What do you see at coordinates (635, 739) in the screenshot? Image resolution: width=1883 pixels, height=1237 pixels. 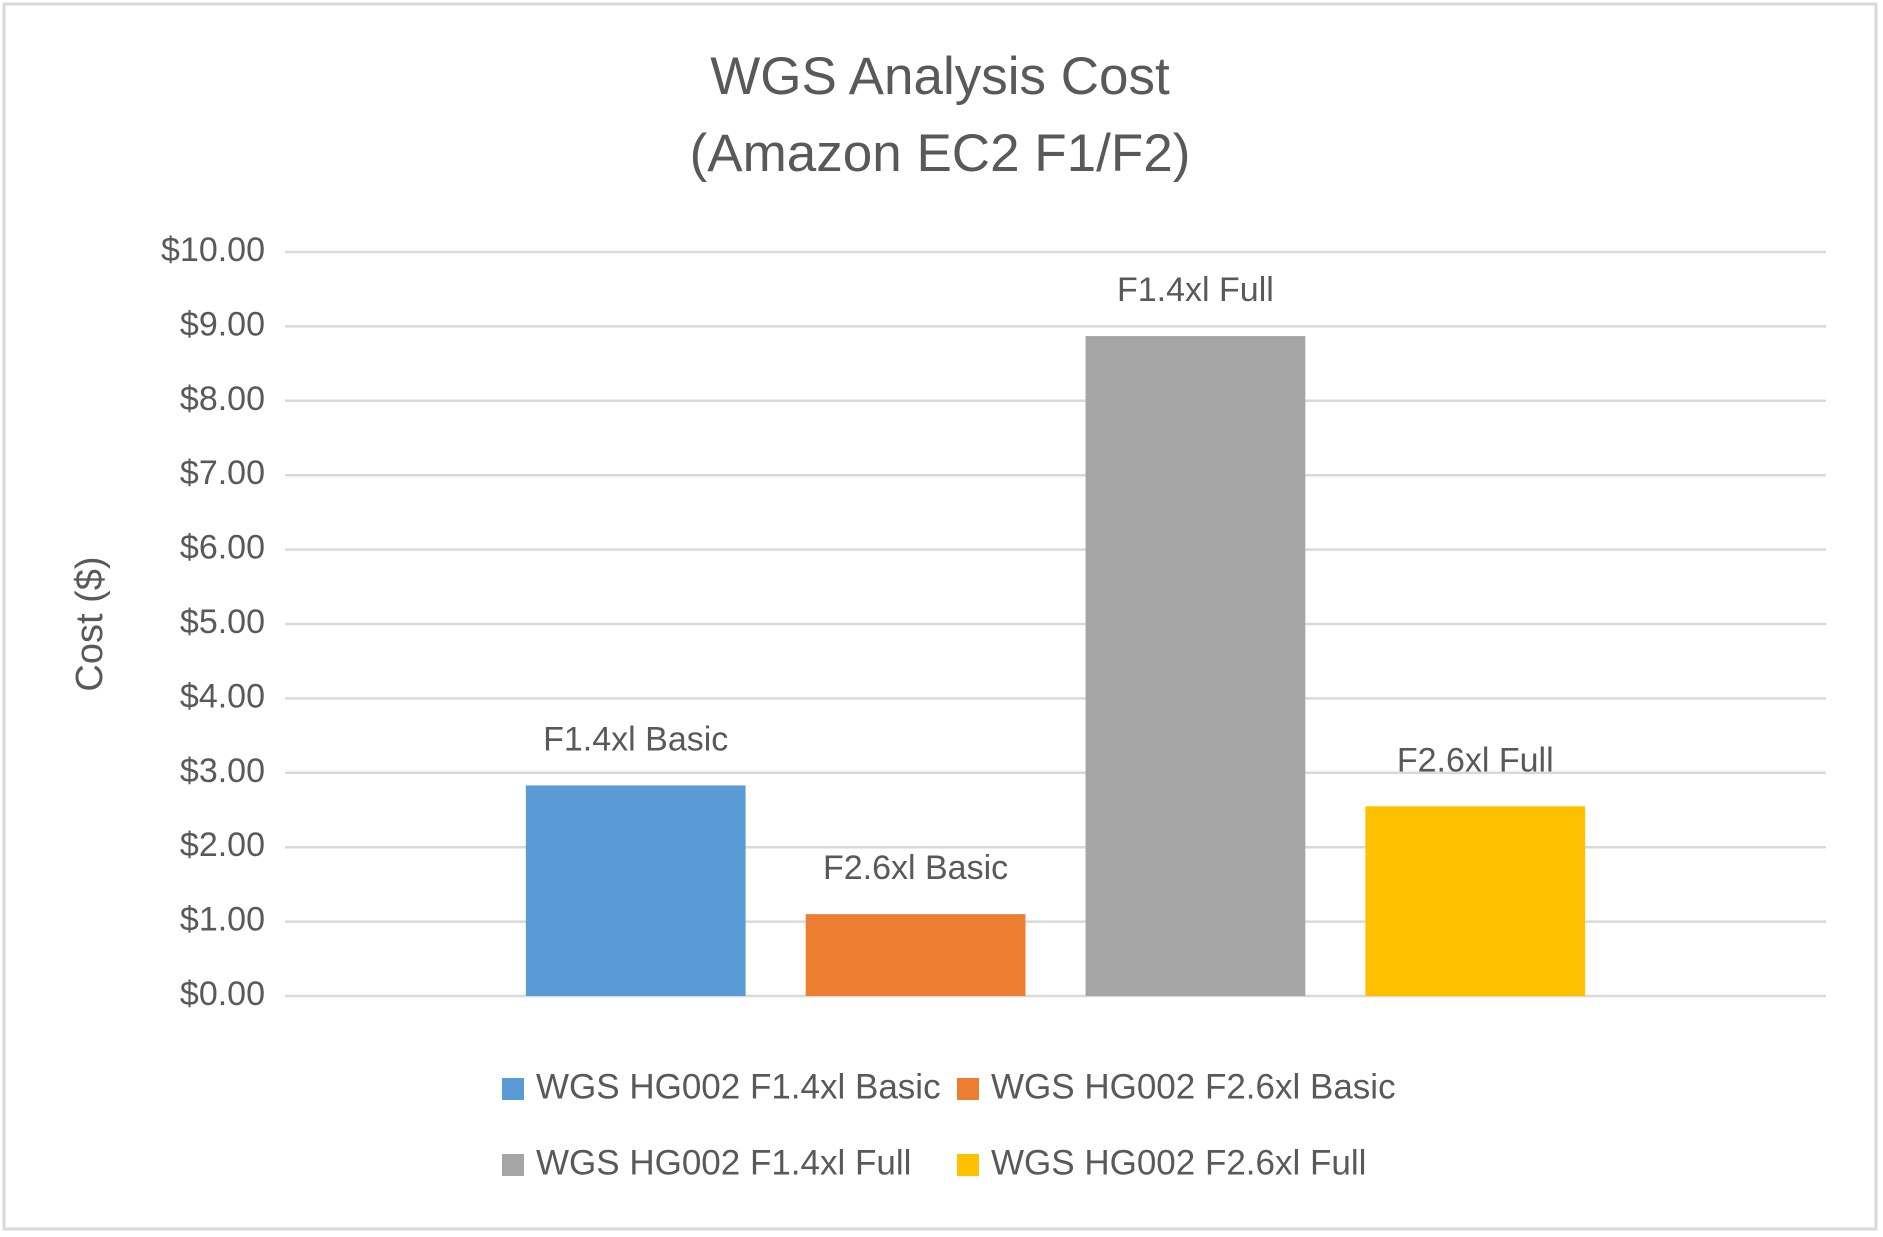 I see `bar-label: F1.4xl Basic` at bounding box center [635, 739].